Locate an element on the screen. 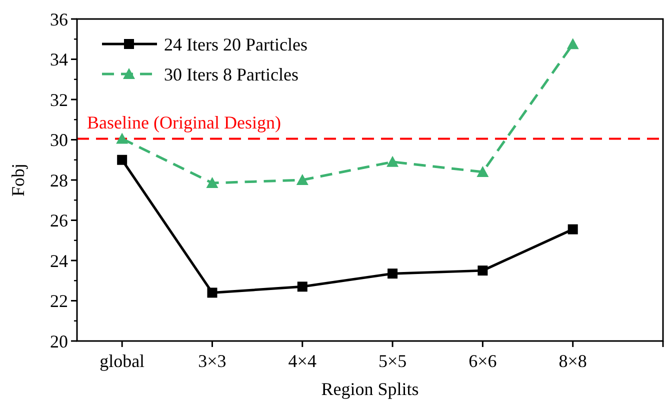 The image size is (670, 403). legend-label: 24 Iters 20 Particles is located at coordinates (236, 44).